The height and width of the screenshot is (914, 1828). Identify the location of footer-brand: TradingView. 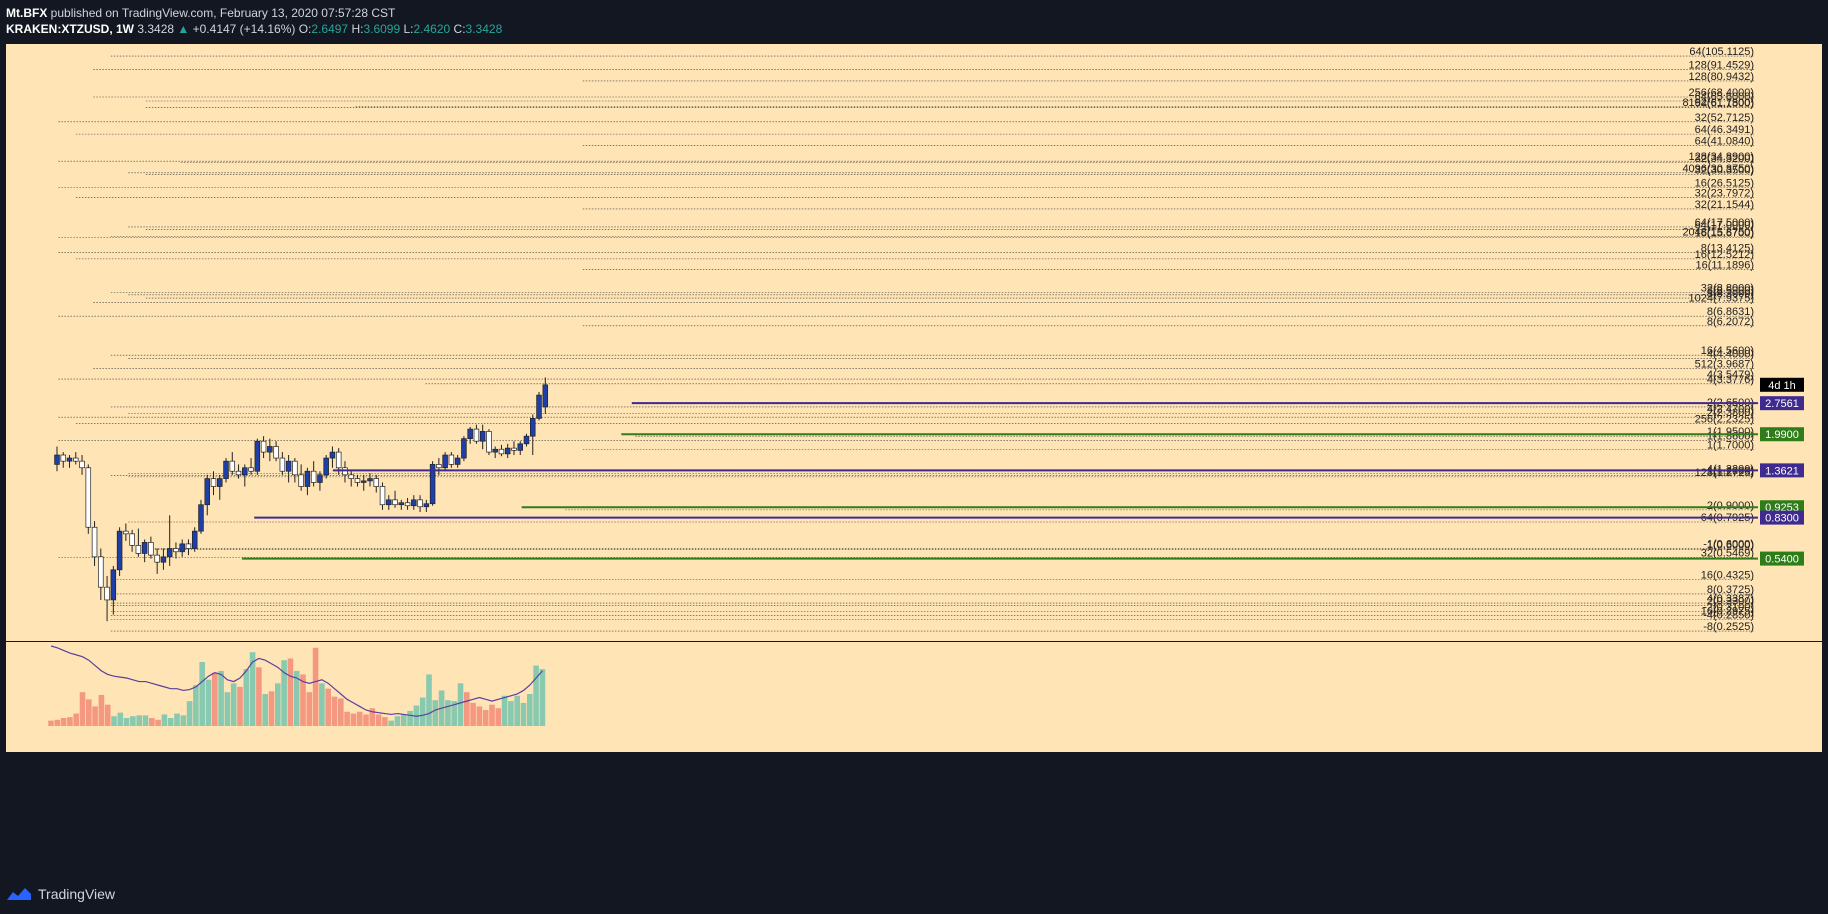
(77, 894).